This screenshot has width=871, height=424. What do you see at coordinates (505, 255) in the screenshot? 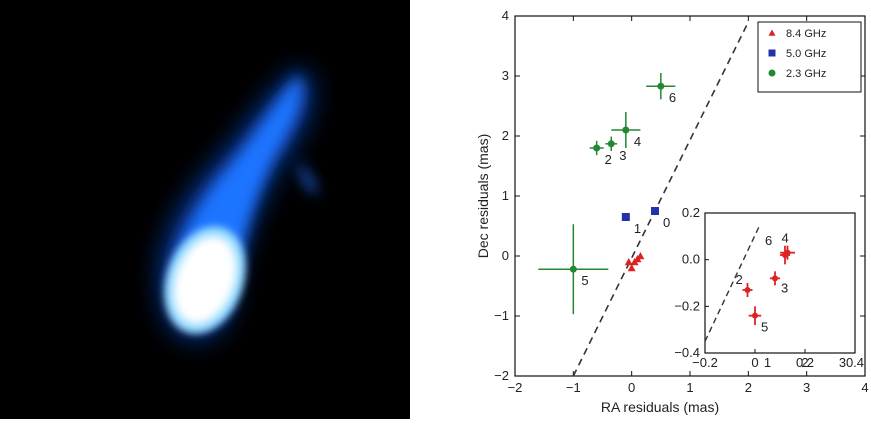
I see `y-tick-label: 0` at bounding box center [505, 255].